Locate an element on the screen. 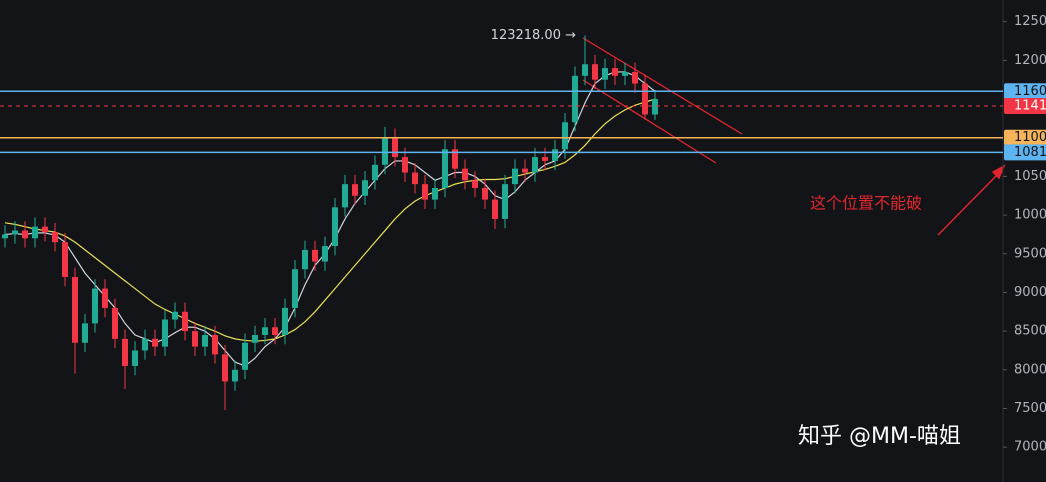  arrow-shaft is located at coordinates (969, 203).